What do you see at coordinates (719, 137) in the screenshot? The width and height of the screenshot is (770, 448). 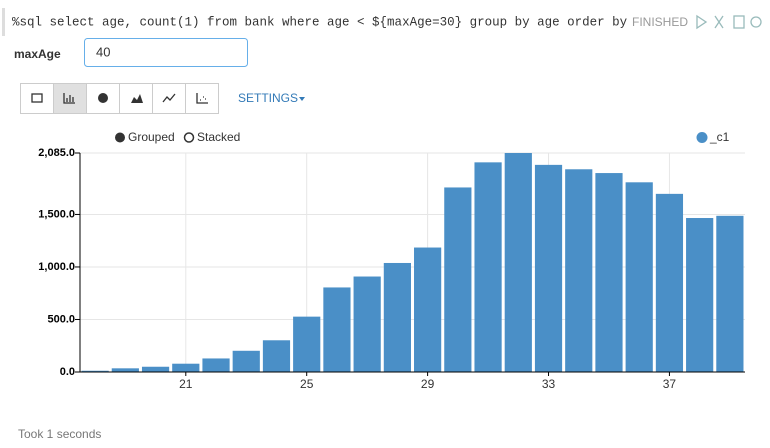 I see `legend-label: _c1` at bounding box center [719, 137].